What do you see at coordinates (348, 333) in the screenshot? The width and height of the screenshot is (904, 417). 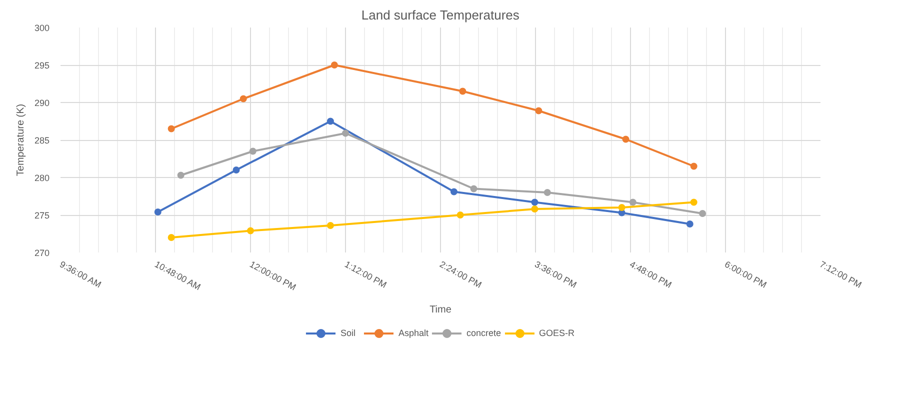 I see `legend-label: Soil` at bounding box center [348, 333].